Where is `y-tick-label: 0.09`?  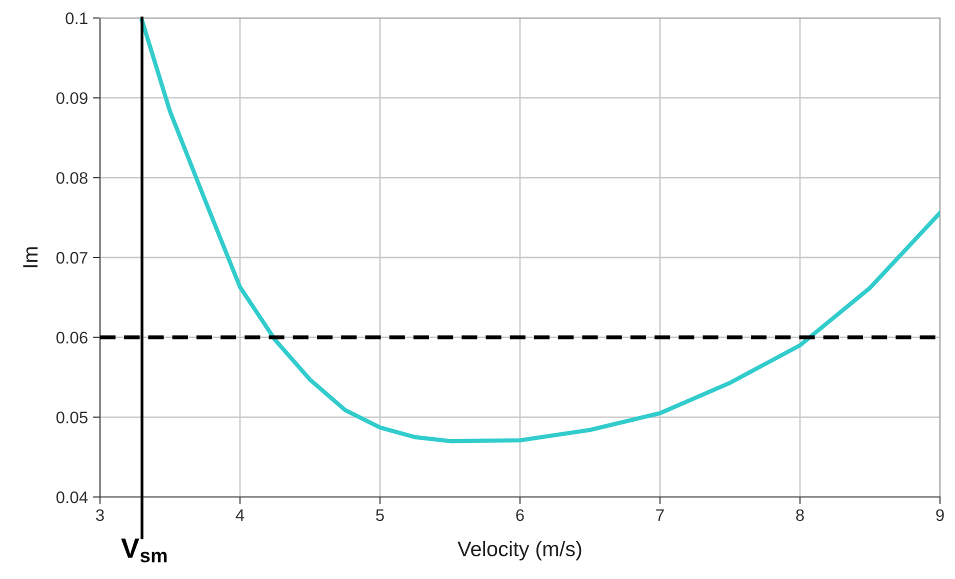 y-tick-label: 0.09 is located at coordinates (72, 98).